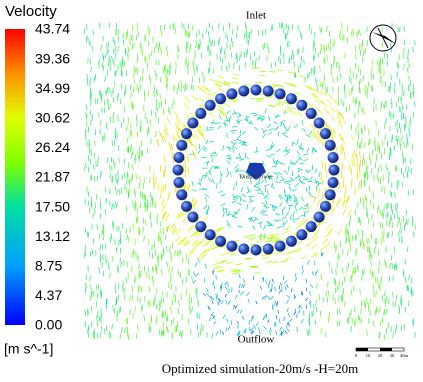 The image size is (423, 382). I want to click on color-bar-tick-label: 39.36, so click(52, 58).